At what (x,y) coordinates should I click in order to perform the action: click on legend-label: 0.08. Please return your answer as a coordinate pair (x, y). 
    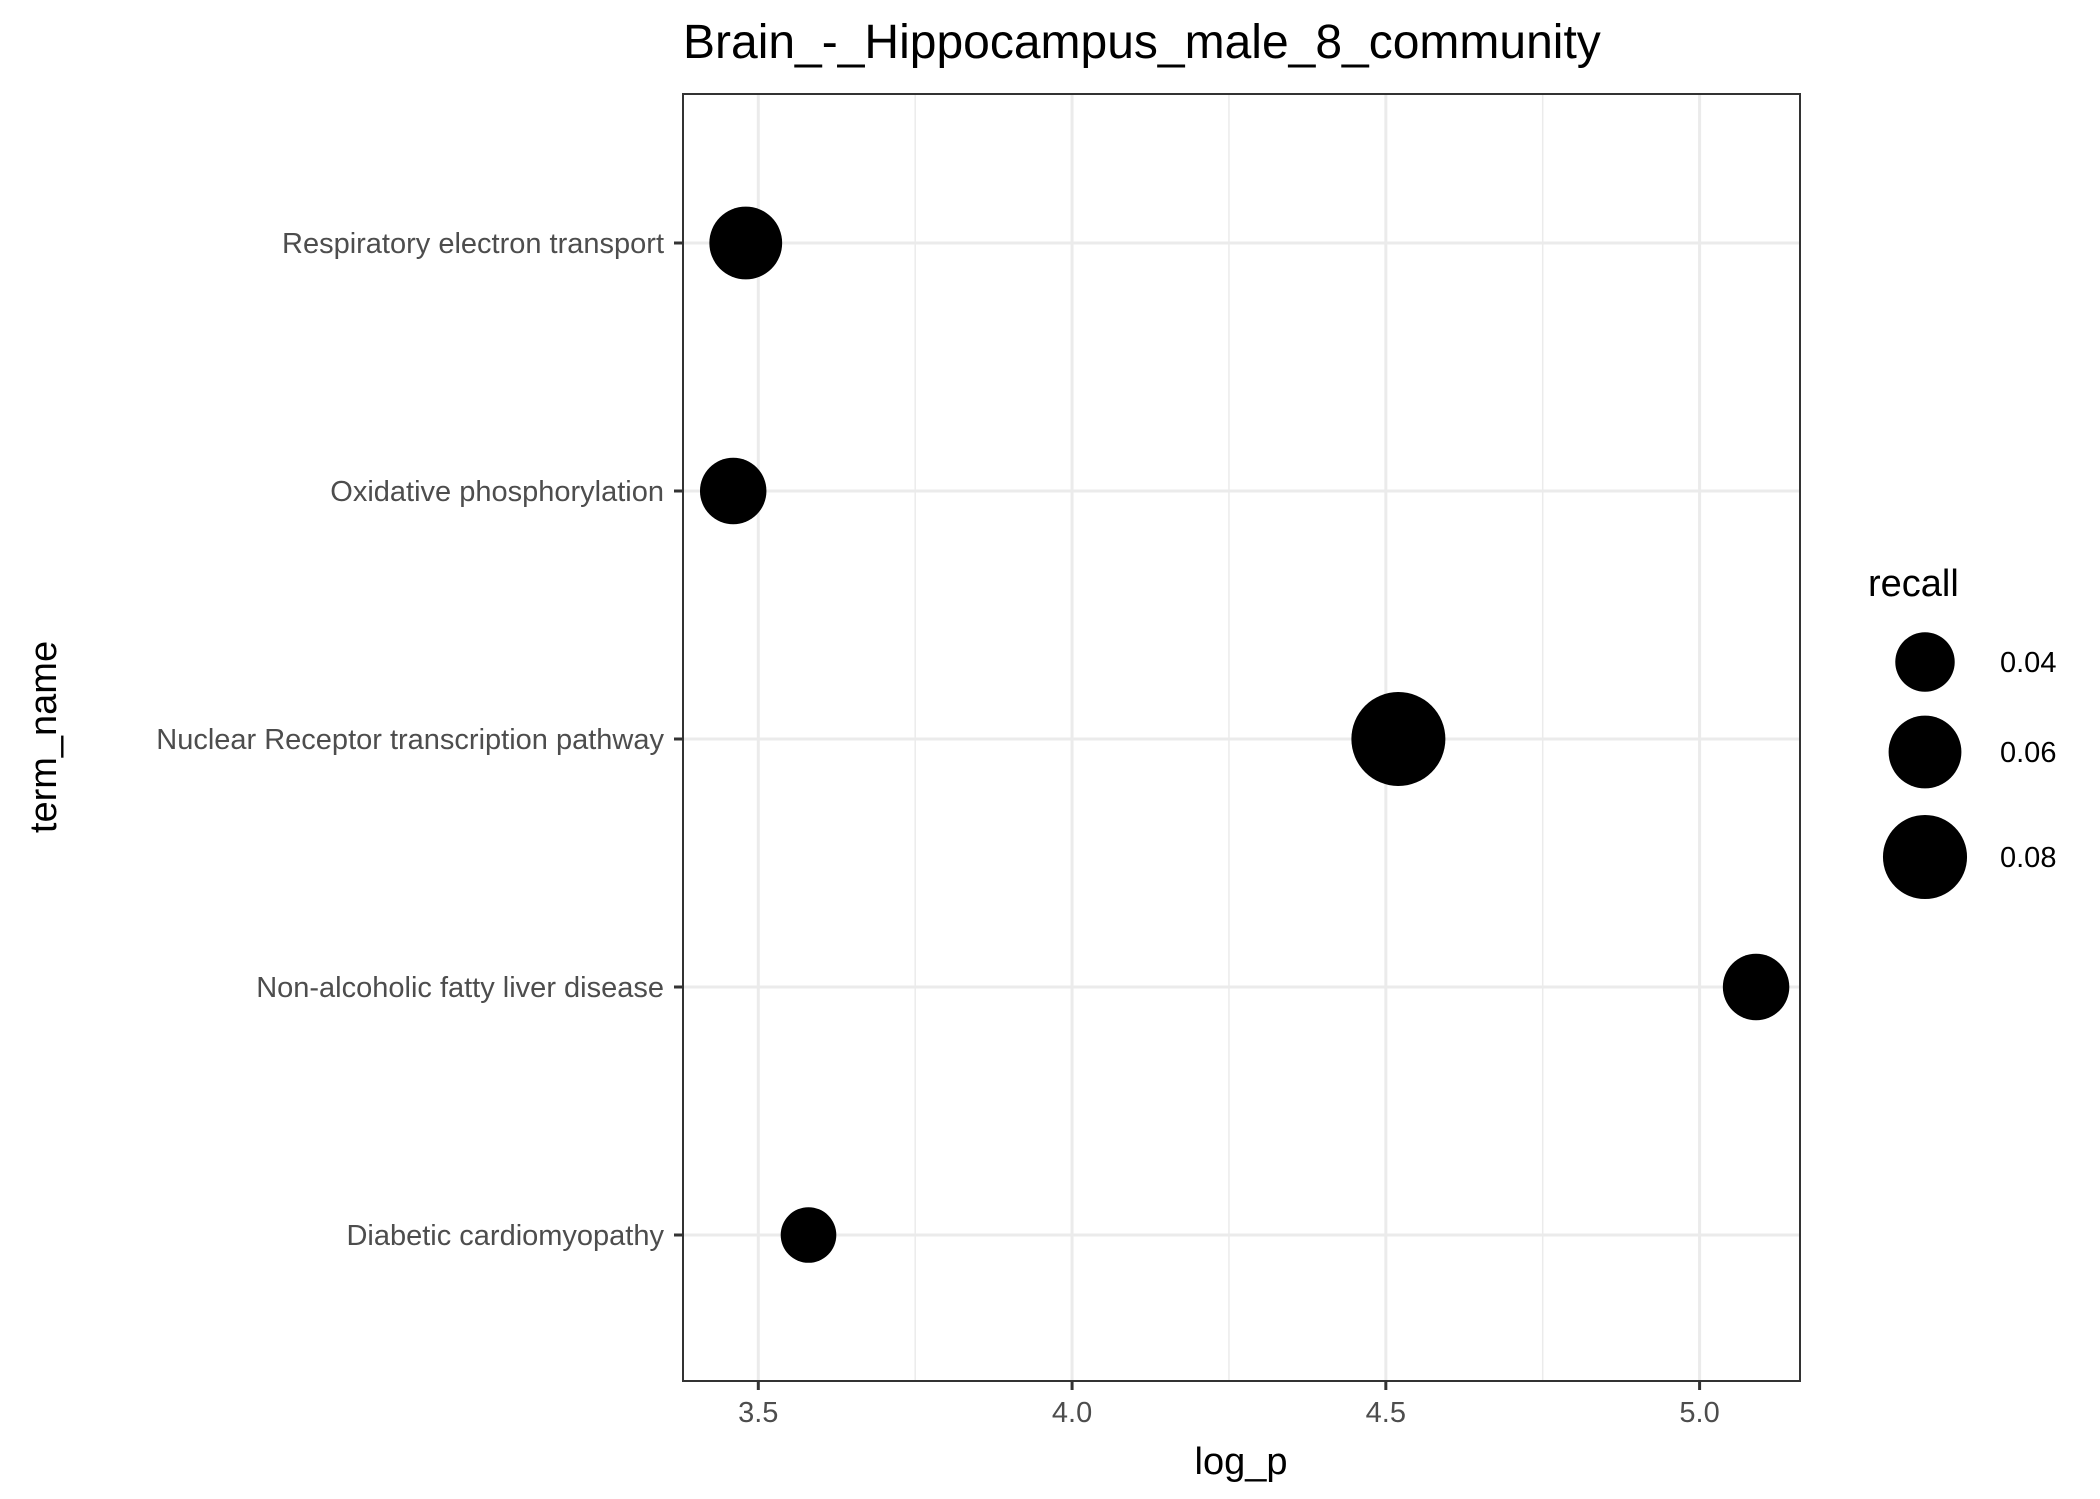
    Looking at the image, I should click on (2028, 858).